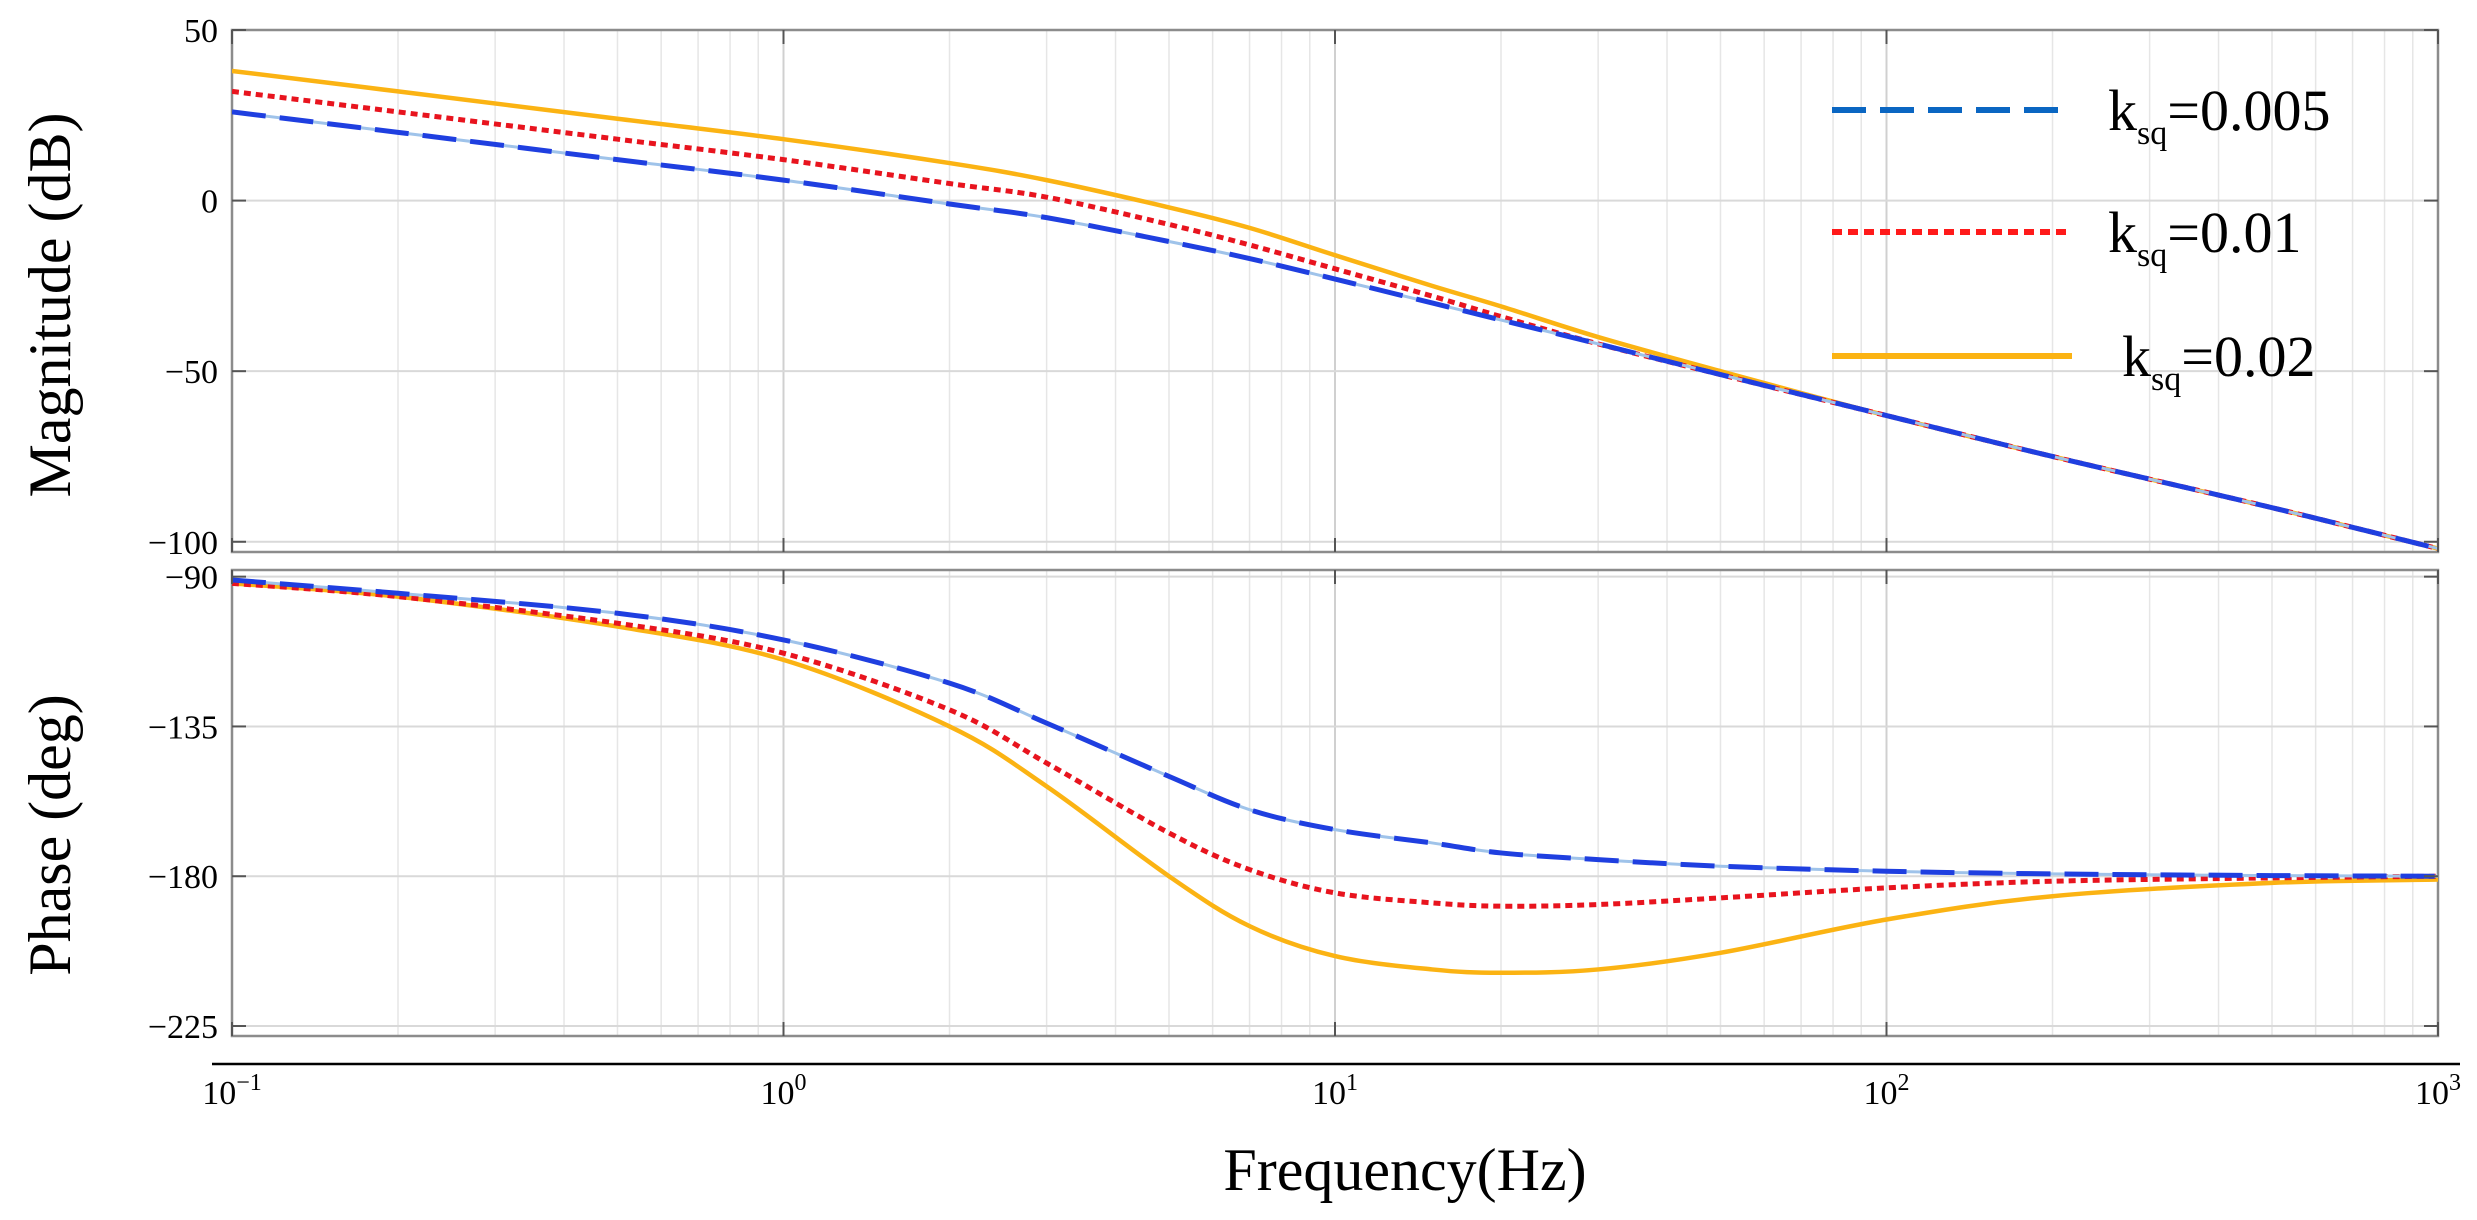 The width and height of the screenshot is (2477, 1220). I want to click on x-tick-label: 10³, so click(2438, 1091).